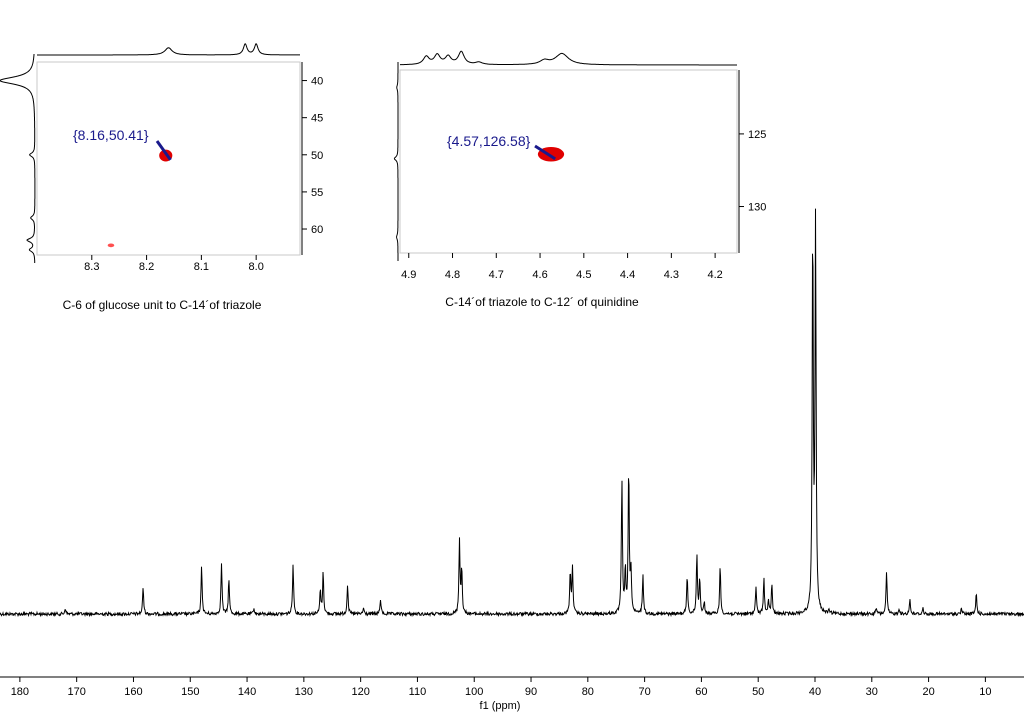 This screenshot has height=713, width=1024. What do you see at coordinates (111, 135) in the screenshot?
I see `peak-annotation: {8.16,50.41}` at bounding box center [111, 135].